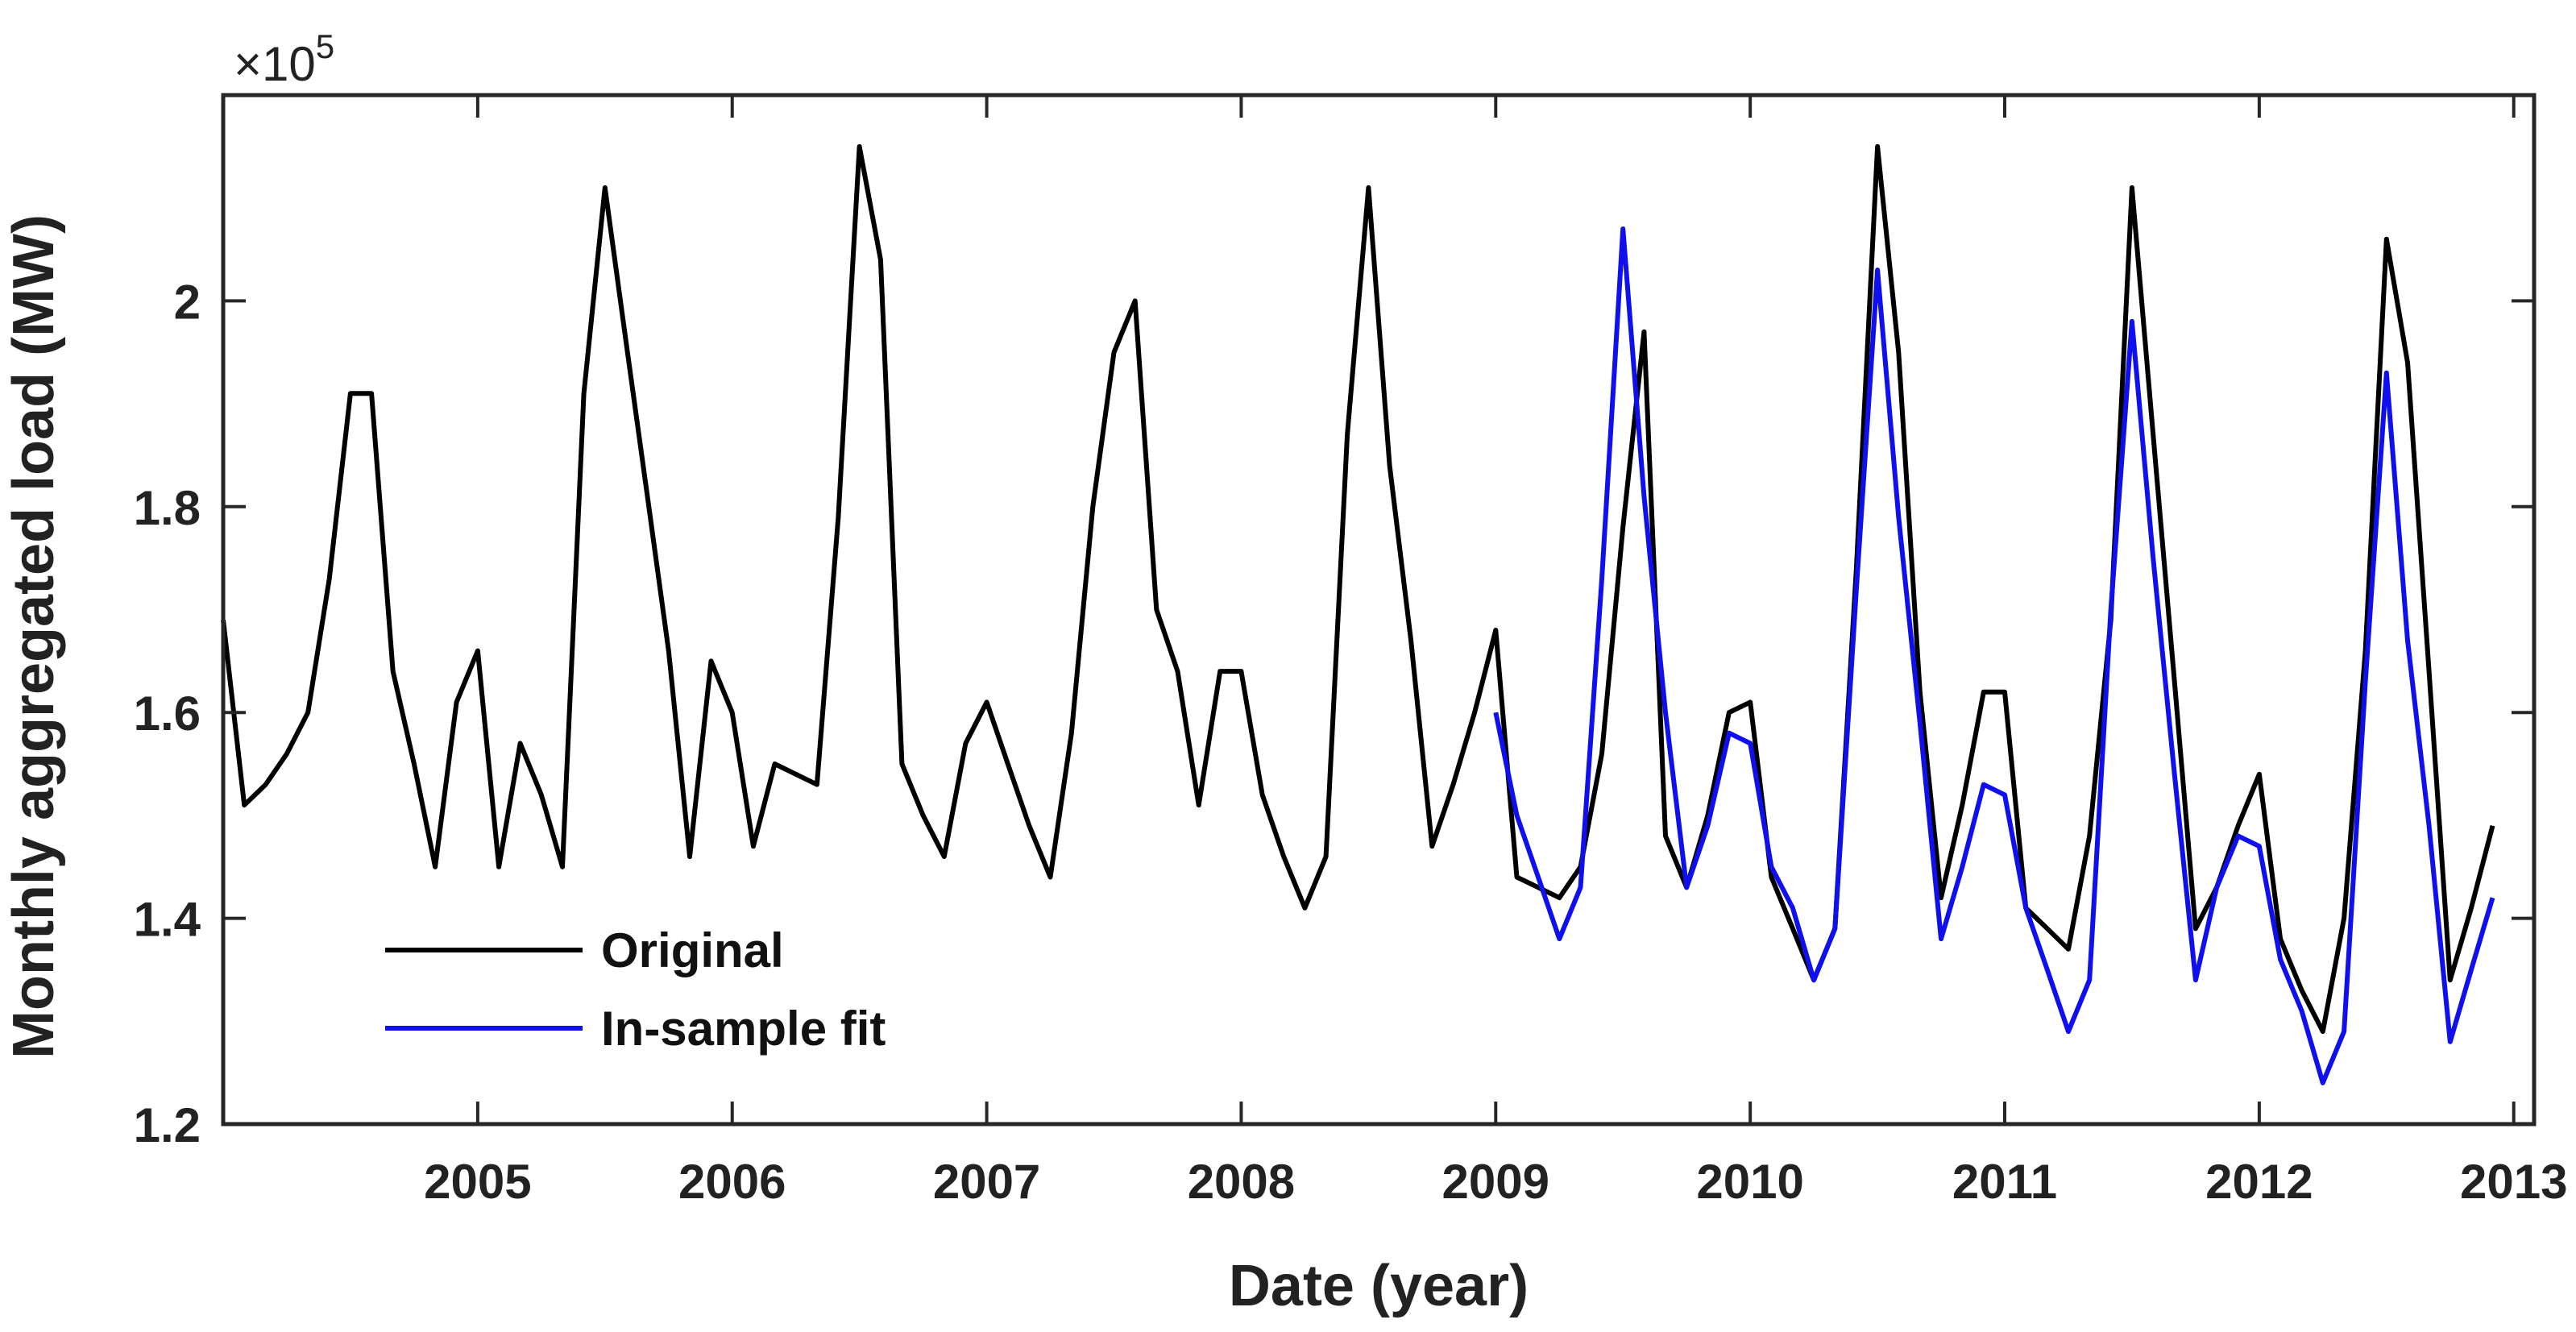 The width and height of the screenshot is (2576, 1332). Describe the element at coordinates (692, 950) in the screenshot. I see `legend-label-original: Original` at that location.